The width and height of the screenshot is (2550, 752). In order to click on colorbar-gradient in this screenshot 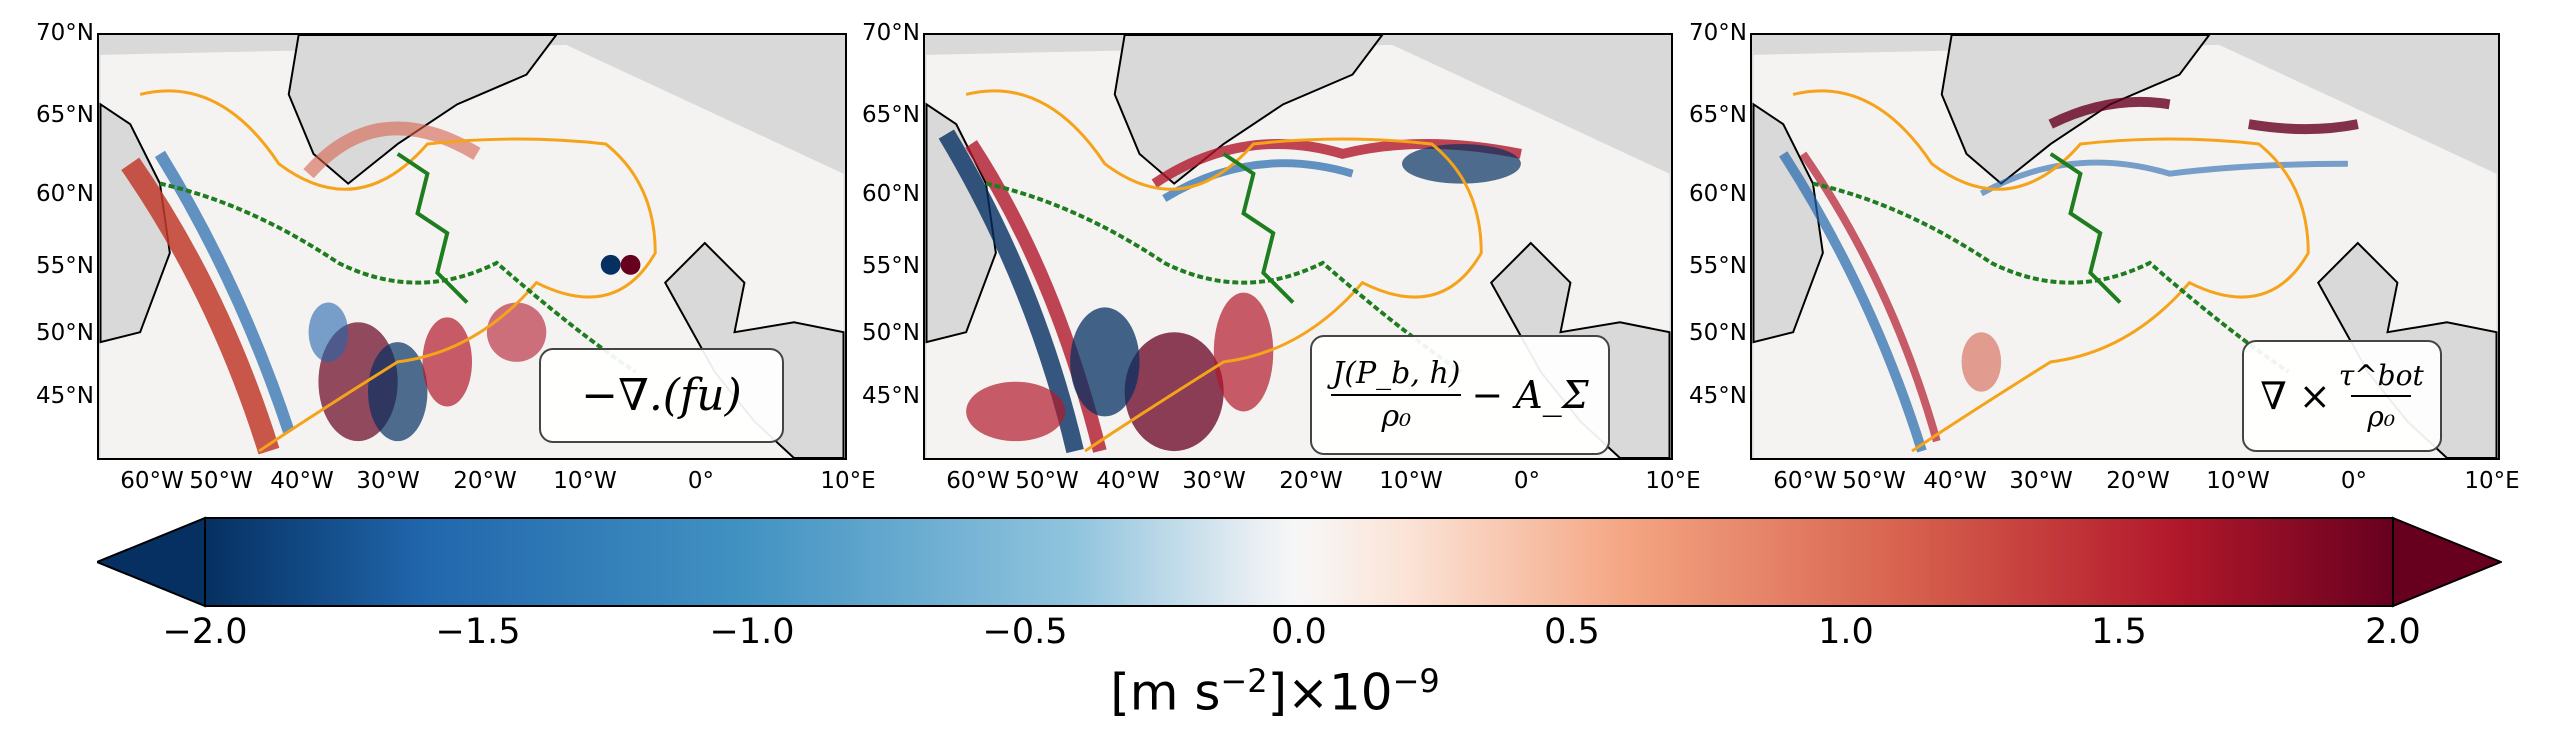, I will do `click(1299, 562)`.